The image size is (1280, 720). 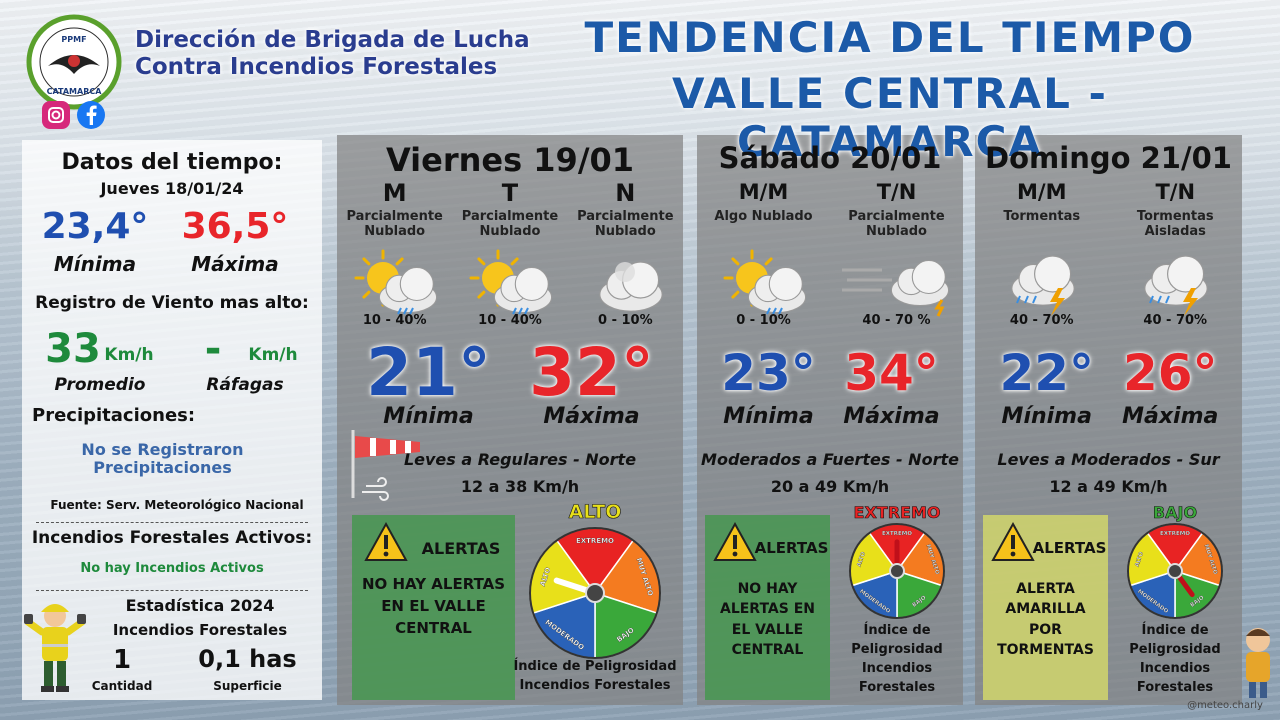 I want to click on wind-speed: 12 a 49 Km/h, so click(x=1108, y=486).